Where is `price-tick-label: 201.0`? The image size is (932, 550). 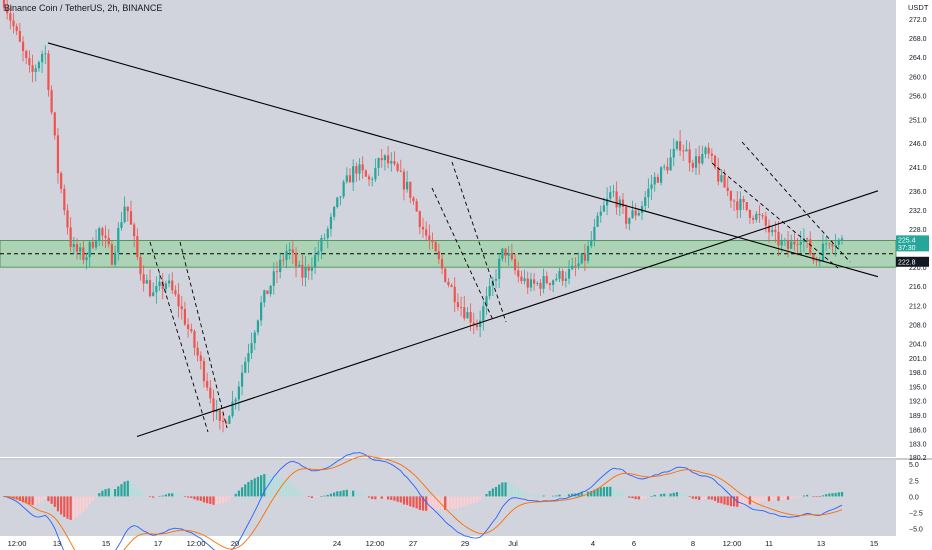 price-tick-label: 201.0 is located at coordinates (918, 359).